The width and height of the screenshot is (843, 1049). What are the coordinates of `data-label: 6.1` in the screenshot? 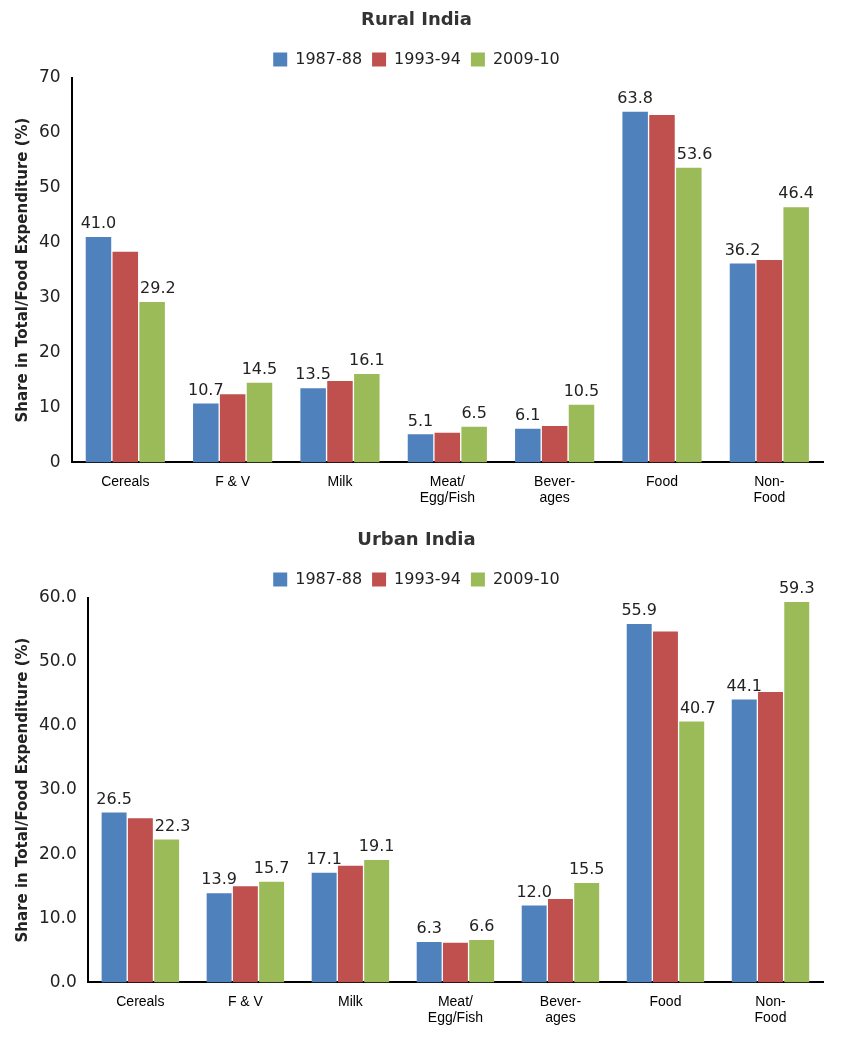 It's located at (528, 415).